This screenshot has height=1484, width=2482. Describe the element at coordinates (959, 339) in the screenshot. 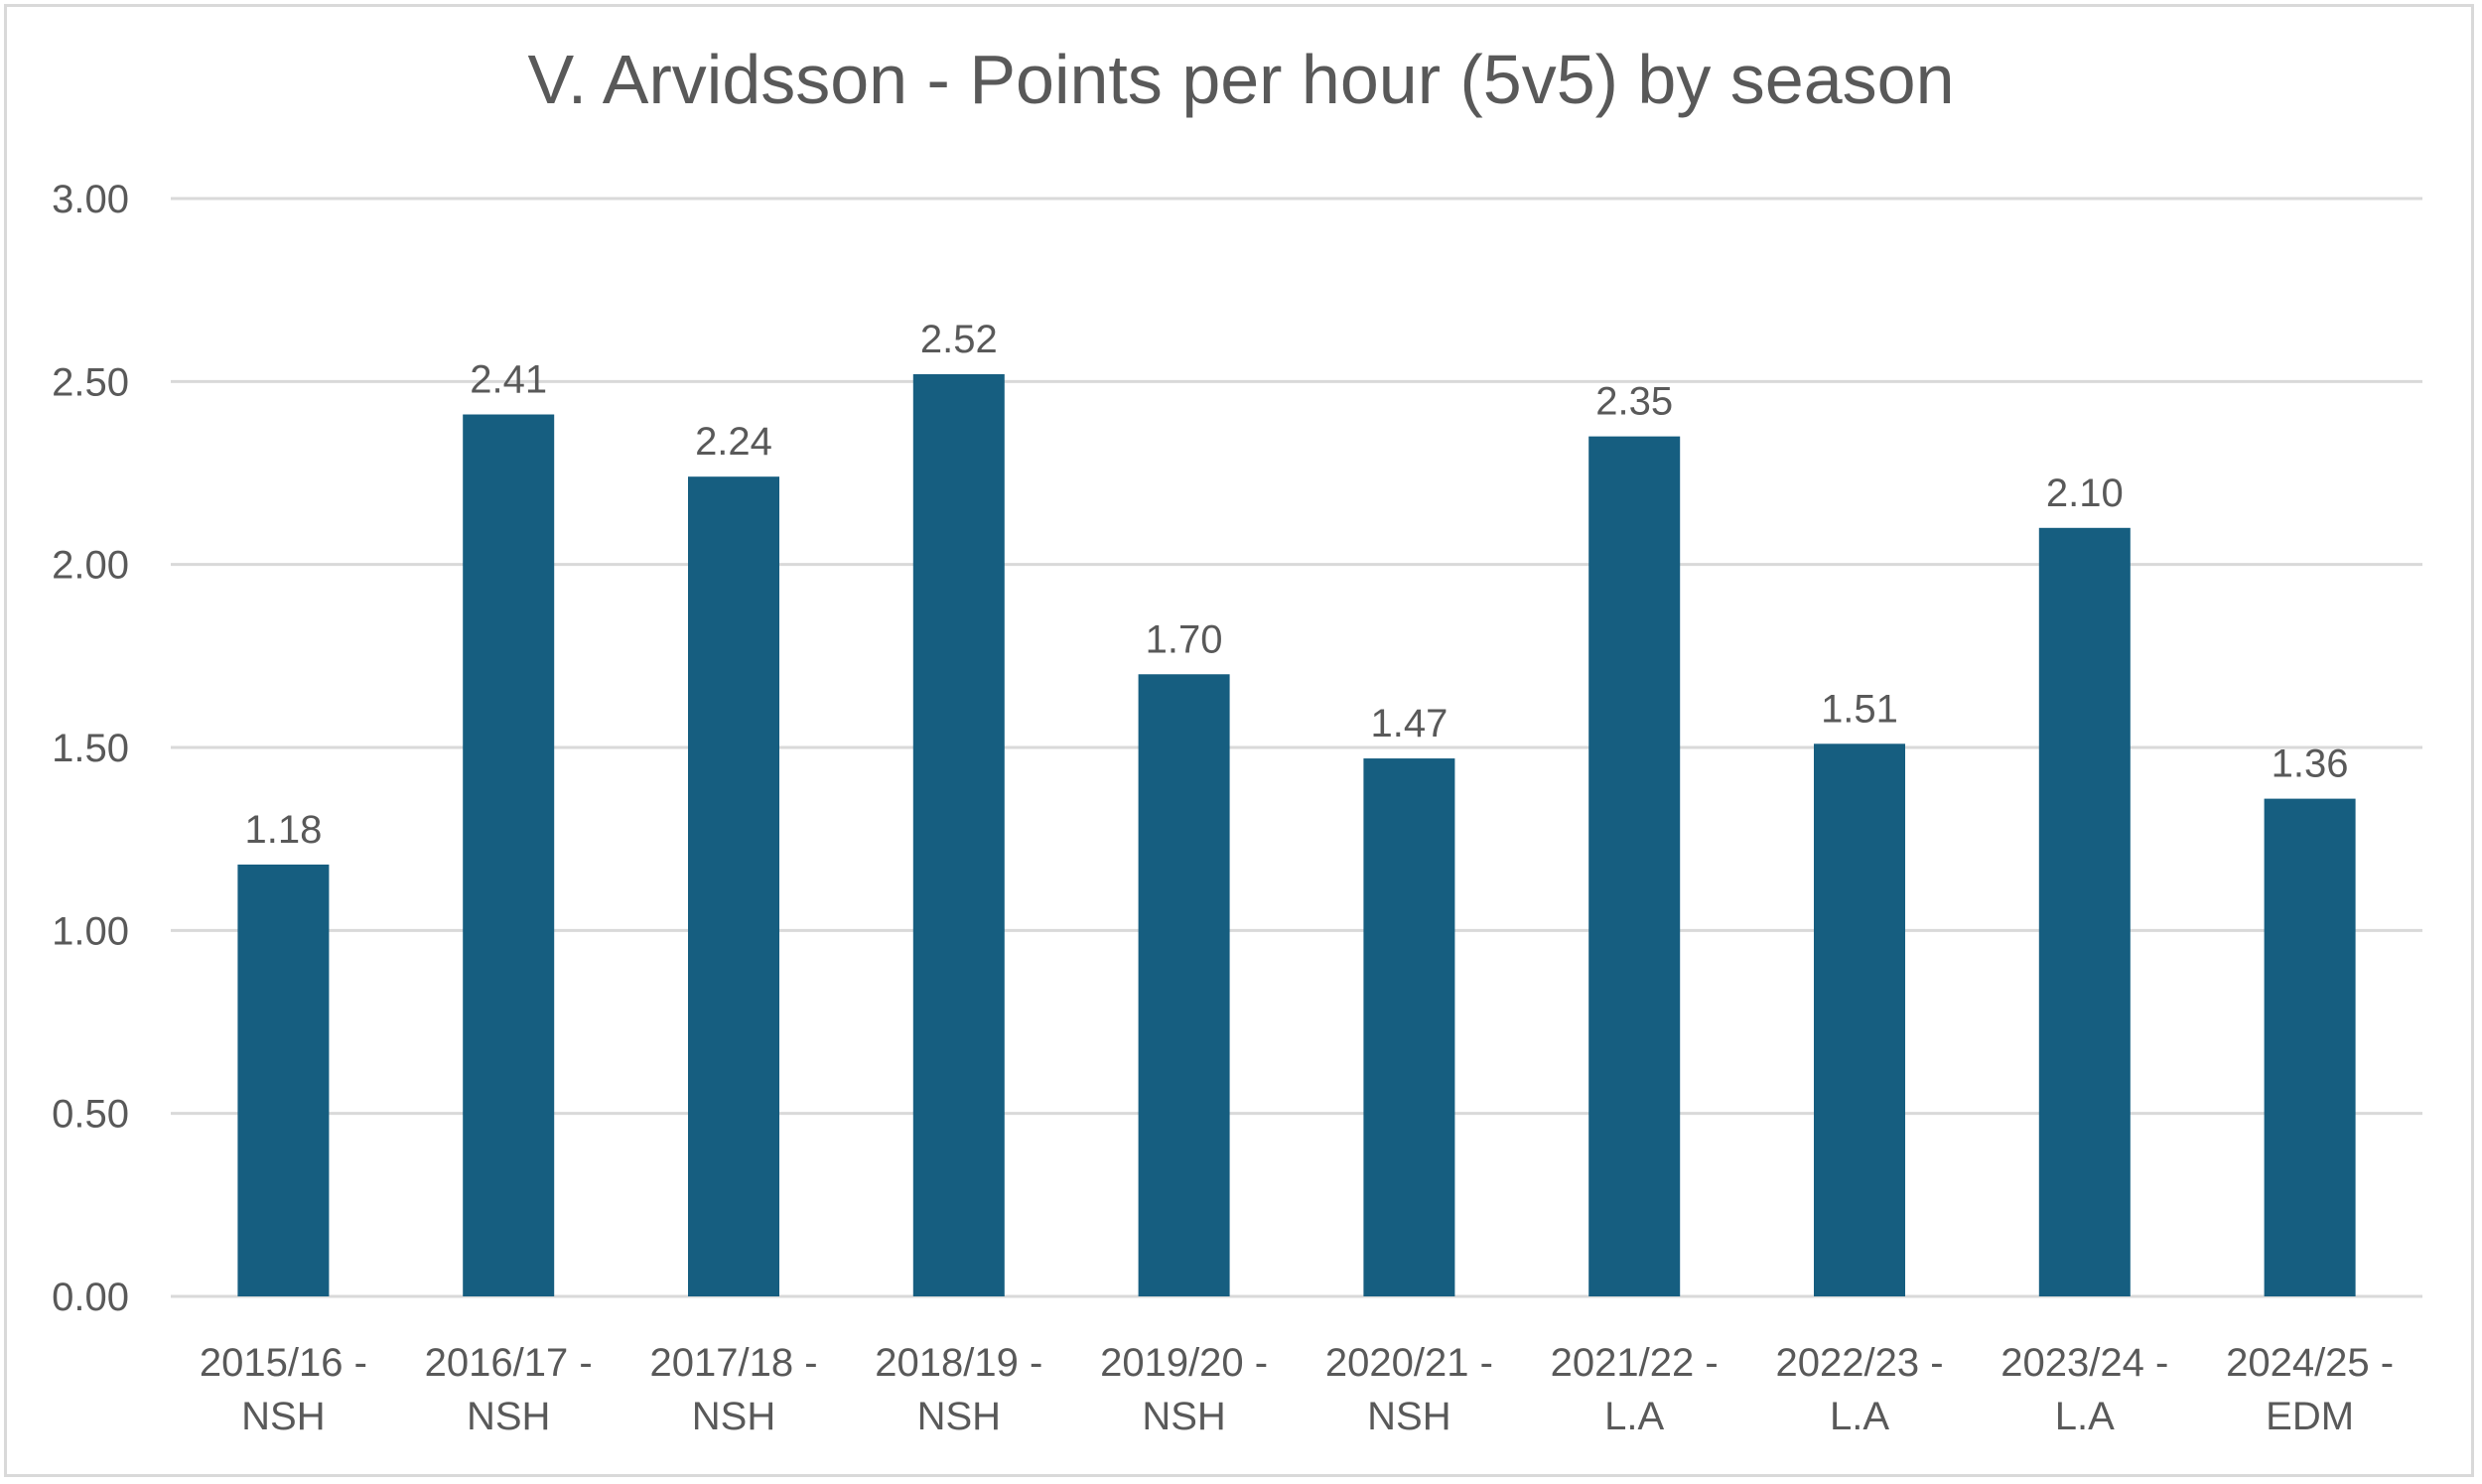

I see `data-label: 2.52` at that location.